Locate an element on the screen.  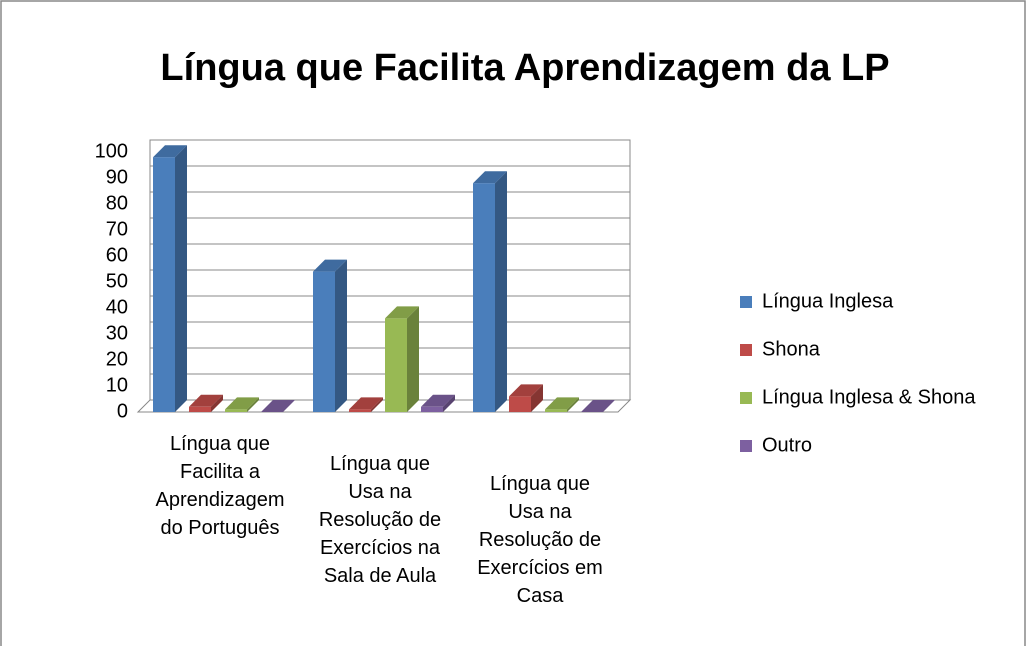
y-tick-label: 80 is located at coordinates (117, 203).